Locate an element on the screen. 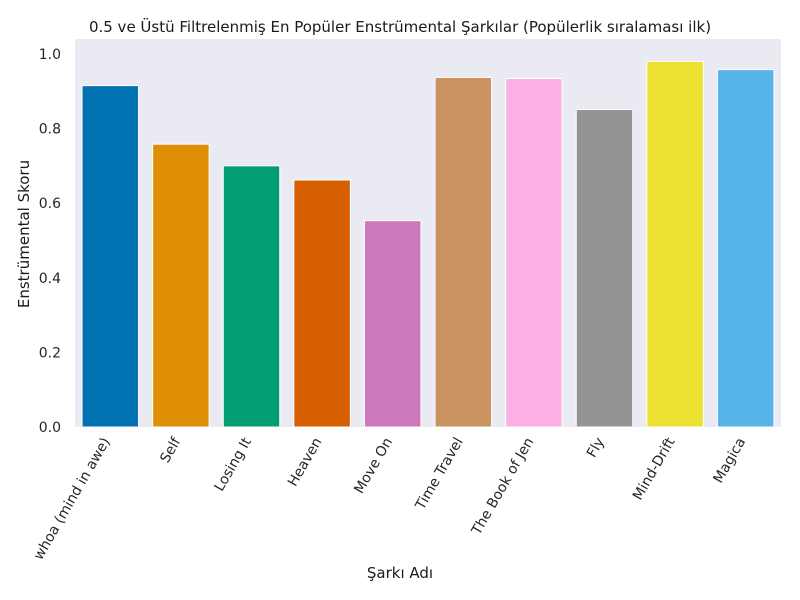  bar-move-on is located at coordinates (392, 324).